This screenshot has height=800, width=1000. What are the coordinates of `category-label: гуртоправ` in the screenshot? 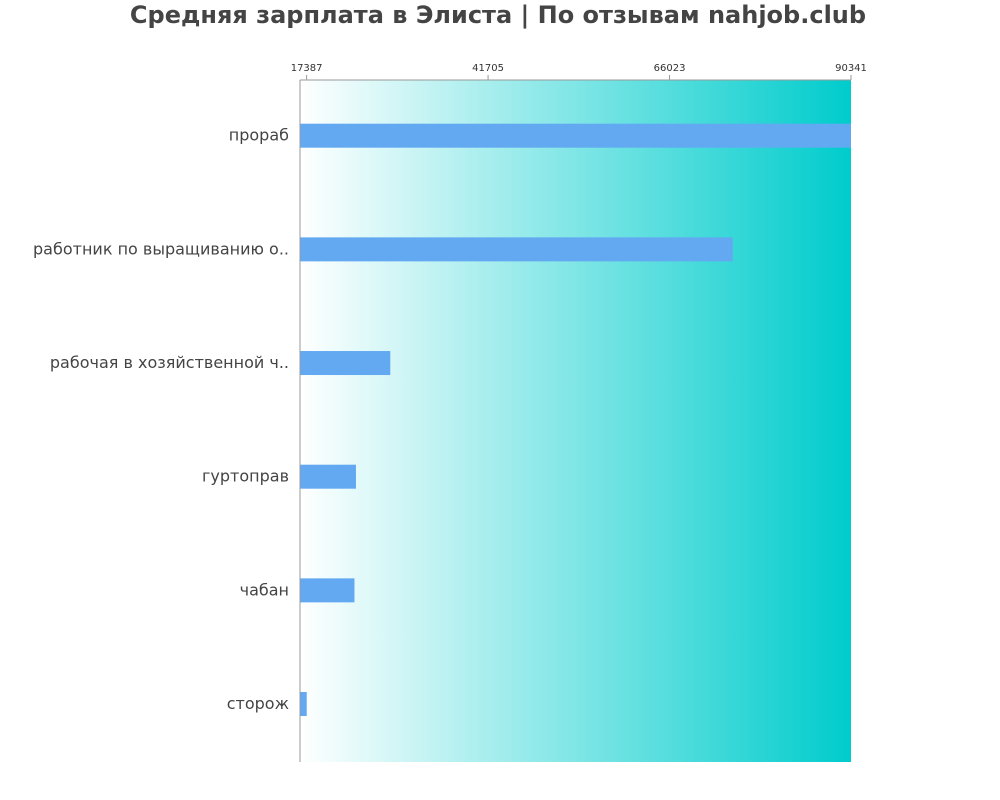 It's located at (245, 476).